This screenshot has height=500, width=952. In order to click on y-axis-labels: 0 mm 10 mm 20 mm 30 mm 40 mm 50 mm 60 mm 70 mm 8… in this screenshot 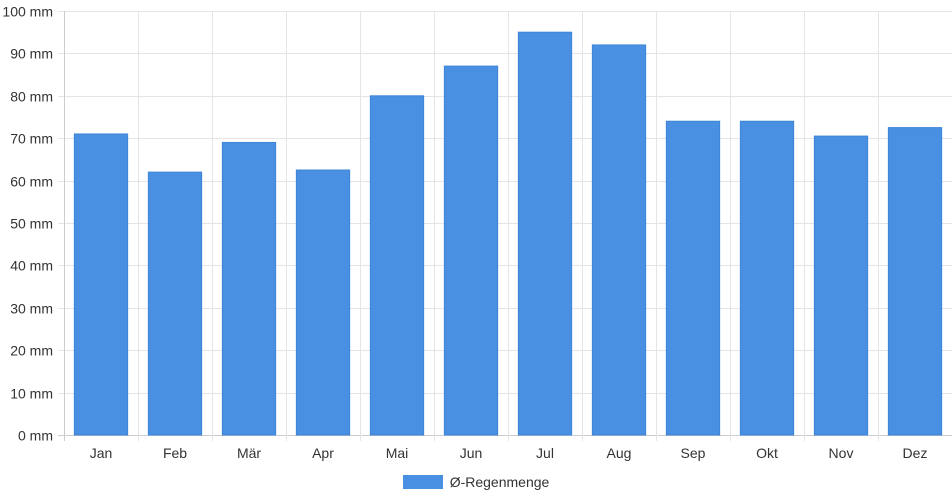, I will do `click(27, 224)`.